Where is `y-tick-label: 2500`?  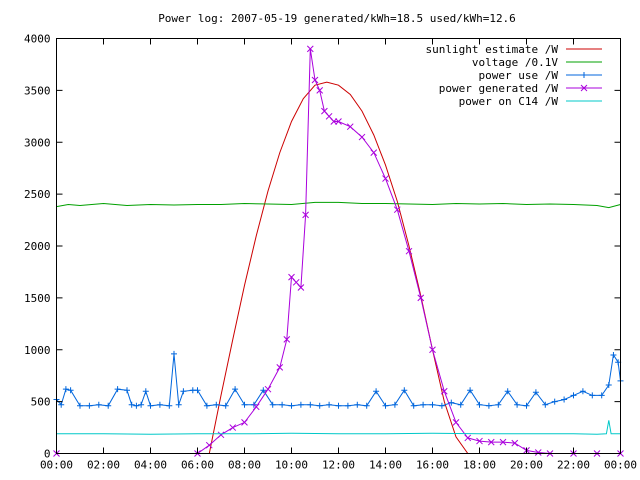 y-tick-label: 2500 is located at coordinates (37, 194).